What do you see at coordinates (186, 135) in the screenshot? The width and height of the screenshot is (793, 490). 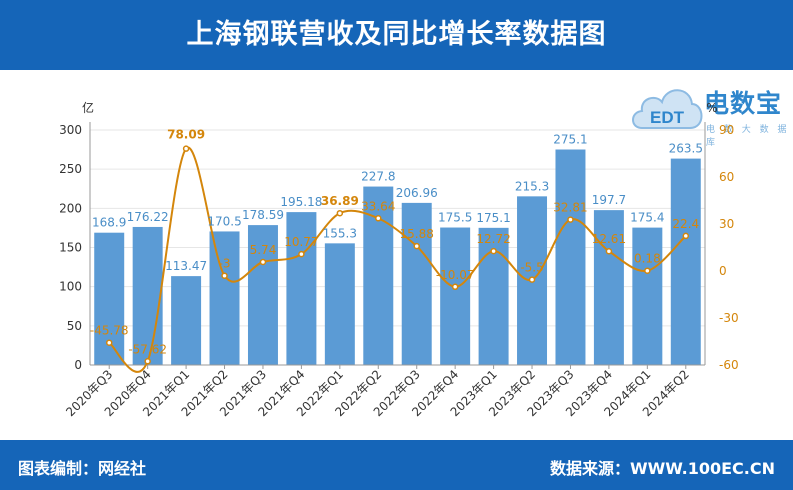 I see `growth-value-label: 78.09` at bounding box center [186, 135].